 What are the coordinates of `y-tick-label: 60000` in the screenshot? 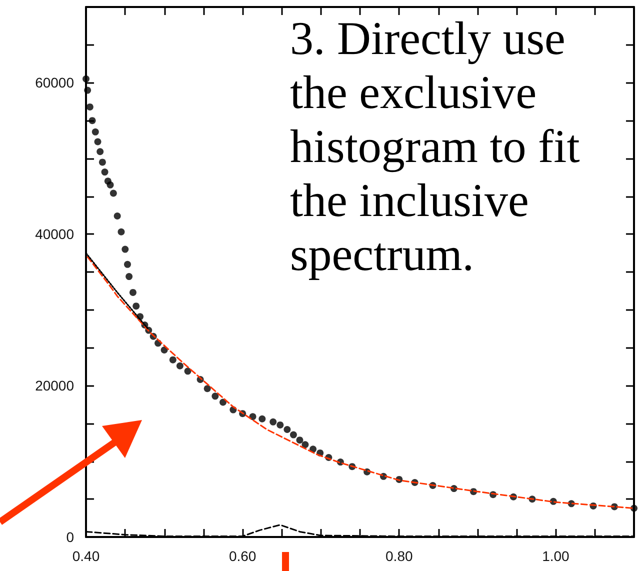 It's located at (54, 82).